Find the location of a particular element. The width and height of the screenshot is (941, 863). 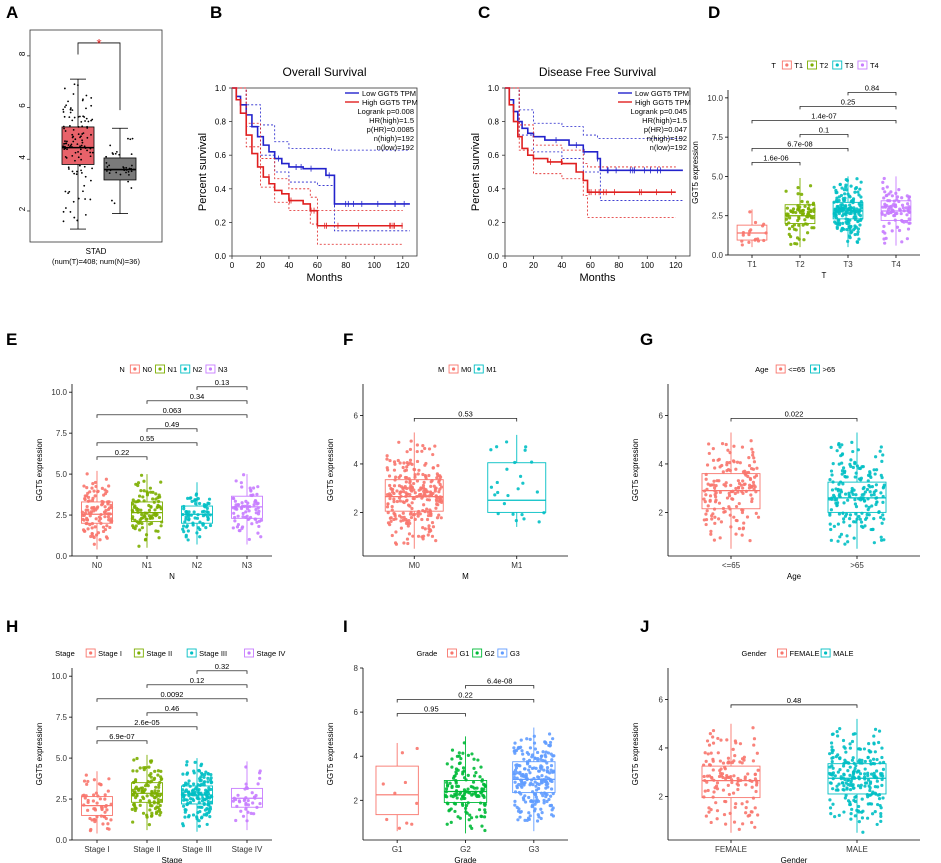

x-tick-label: 100 is located at coordinates (375, 265).